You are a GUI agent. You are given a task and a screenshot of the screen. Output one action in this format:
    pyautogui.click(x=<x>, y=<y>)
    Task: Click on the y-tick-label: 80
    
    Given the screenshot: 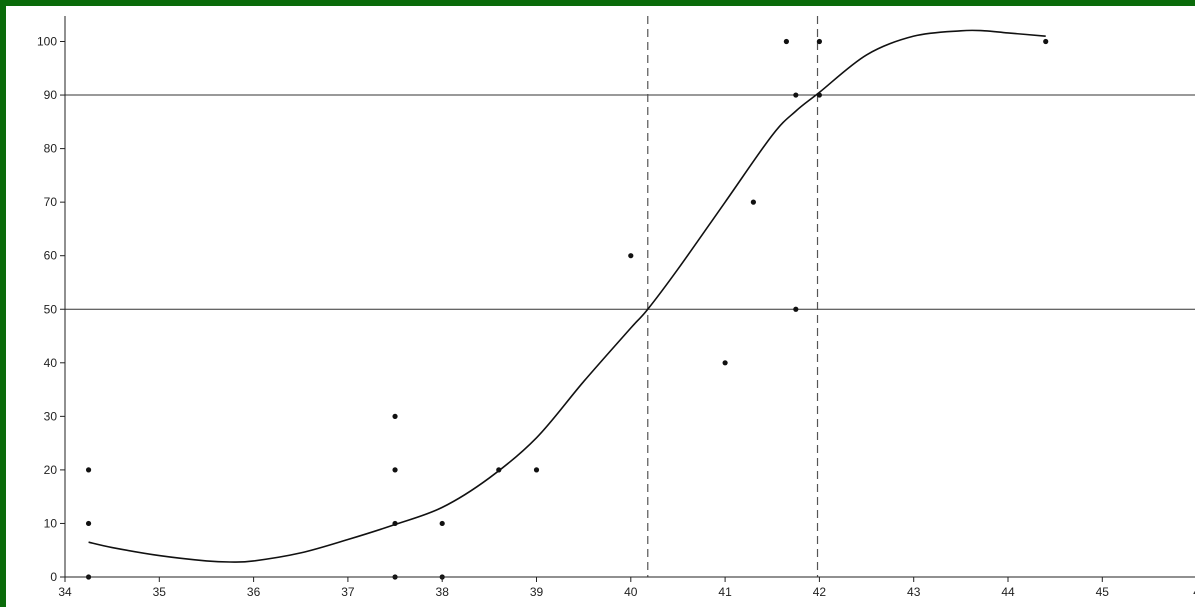 What is the action you would take?
    pyautogui.click(x=51, y=149)
    